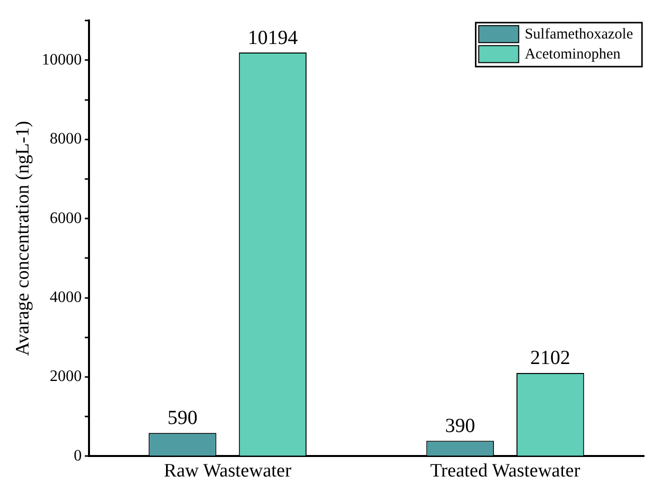 This screenshot has height=495, width=656. Describe the element at coordinates (62, 59) in the screenshot. I see `y-tick-label: 10000` at that location.